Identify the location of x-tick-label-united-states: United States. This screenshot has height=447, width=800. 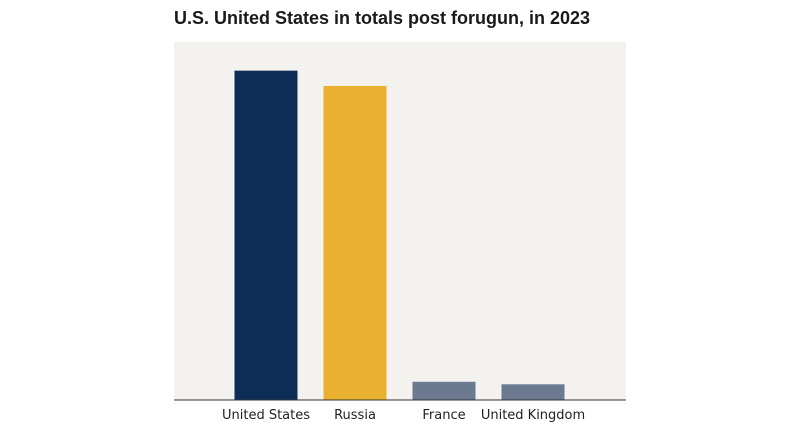
(266, 415).